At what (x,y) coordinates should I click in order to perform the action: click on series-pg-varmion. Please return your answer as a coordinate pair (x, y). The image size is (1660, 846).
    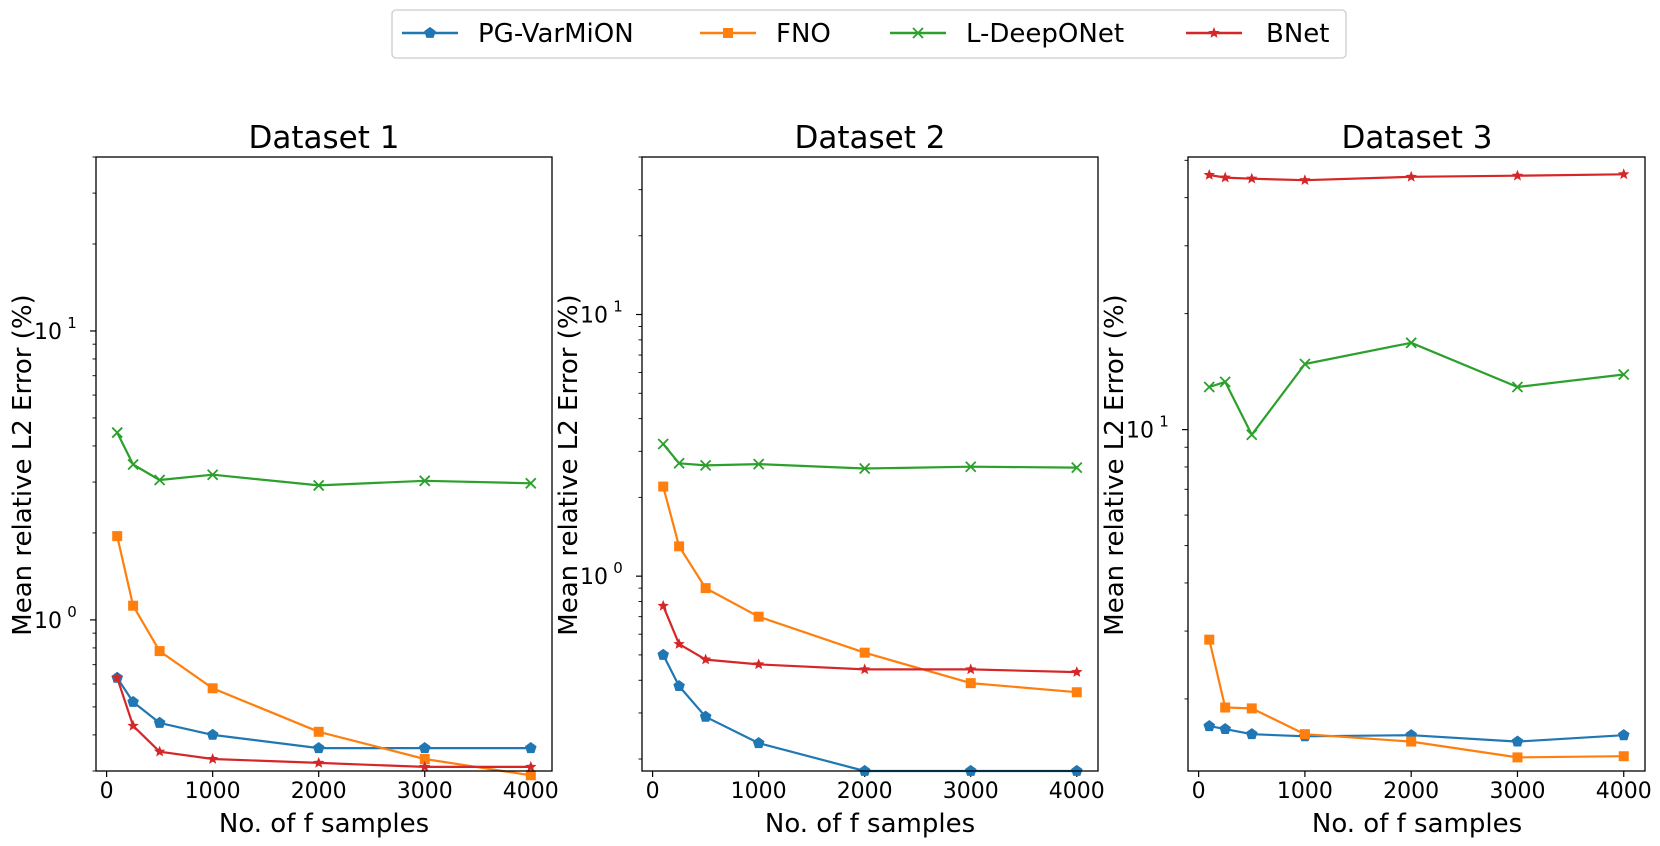
    Looking at the image, I should click on (324, 712).